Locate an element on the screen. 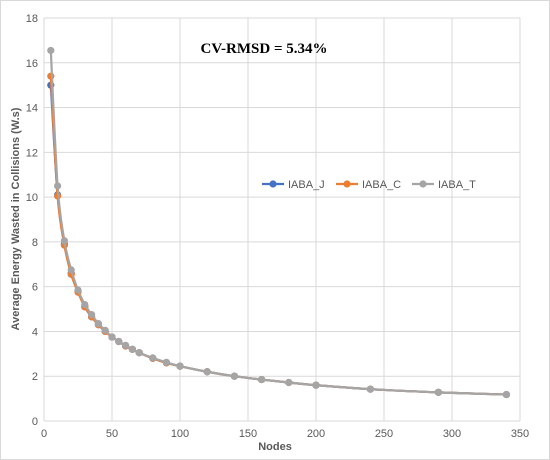  y-tick-label: 14 is located at coordinates (32, 109).